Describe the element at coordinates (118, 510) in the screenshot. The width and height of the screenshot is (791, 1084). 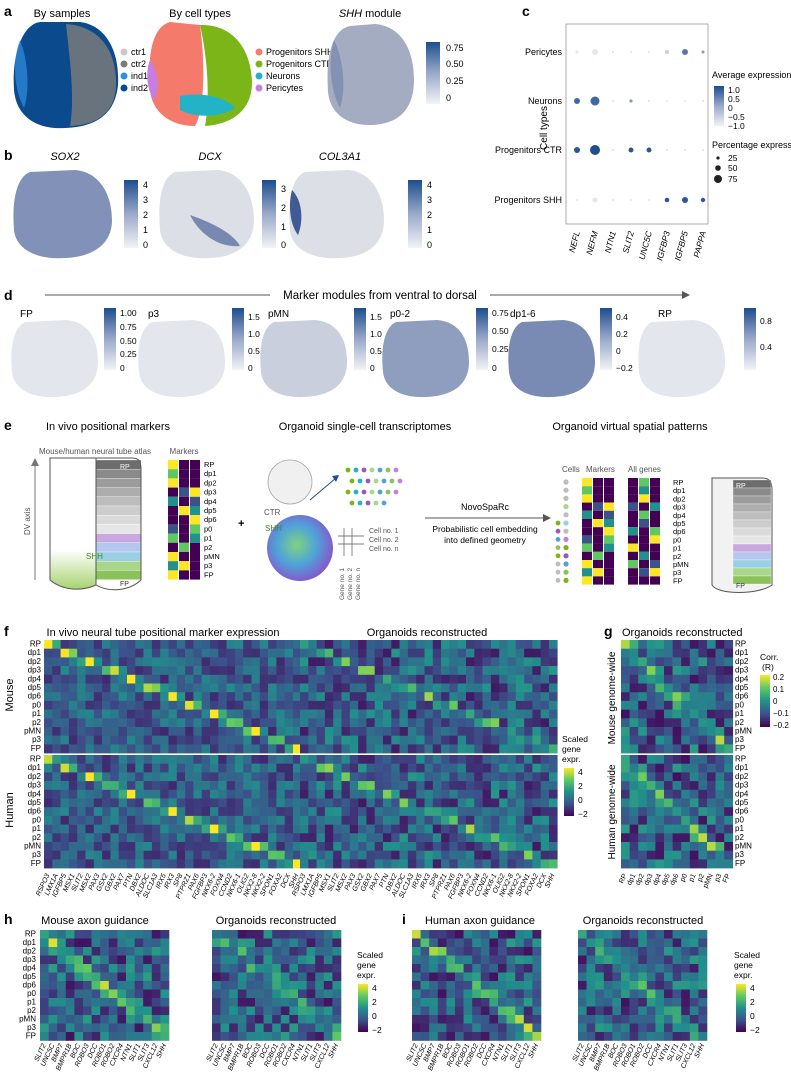
I see `atlas-domain-stripe` at that location.